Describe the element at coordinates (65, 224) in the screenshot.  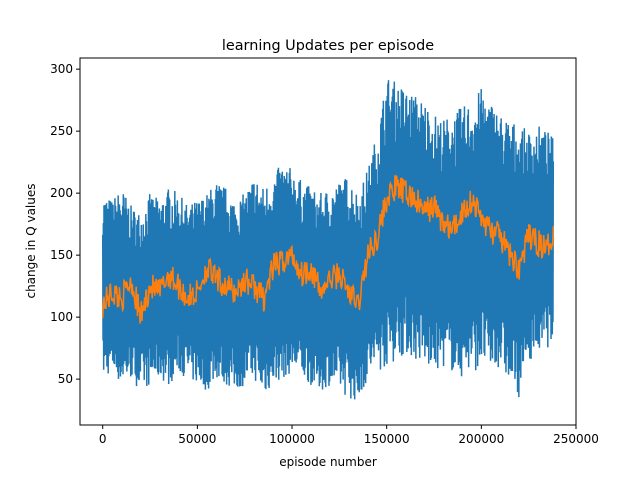
I see `y-axis: 50 100 150 200 250 300` at that location.